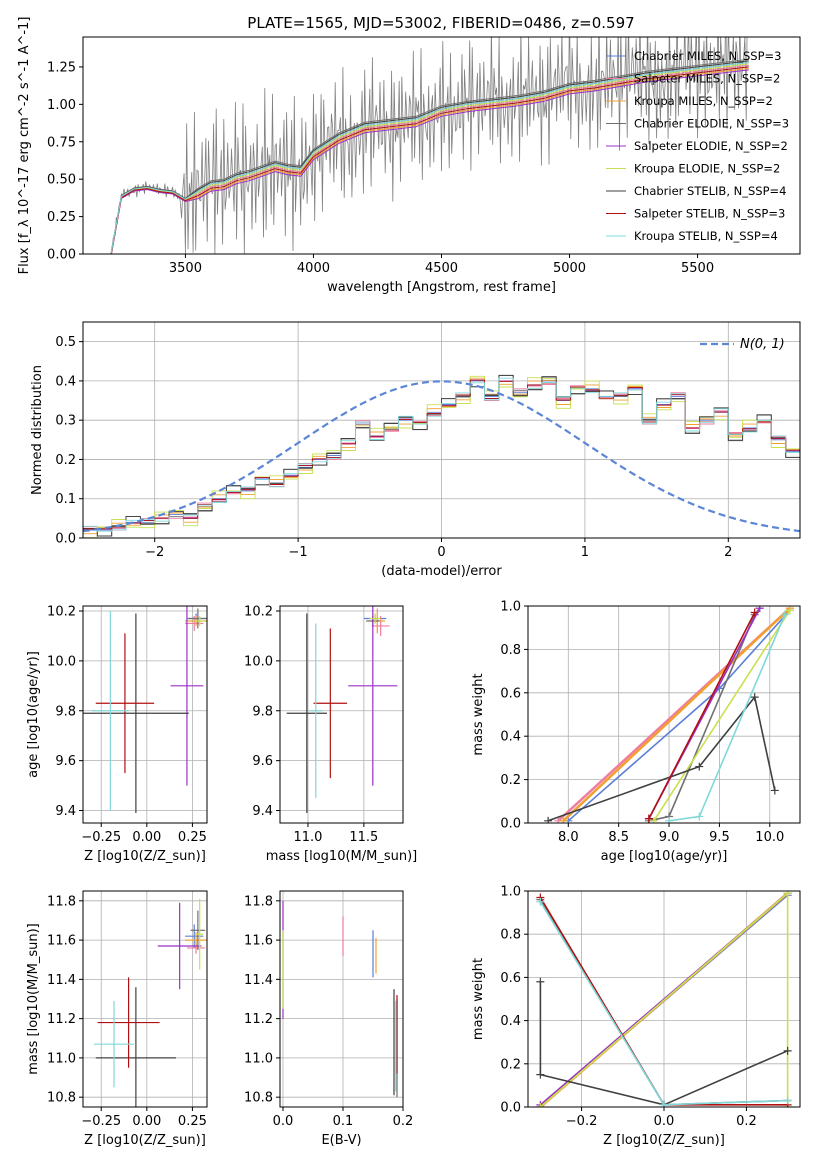 The height and width of the screenshot is (1170, 819). Describe the element at coordinates (709, 214) in the screenshot. I see `legend-label: Salpeter STELIB, N_SSP=3` at that location.